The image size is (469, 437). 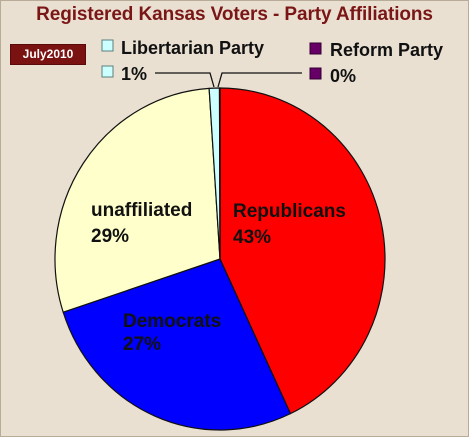 I want to click on legend-percent-reform: 0%, so click(x=343, y=76).